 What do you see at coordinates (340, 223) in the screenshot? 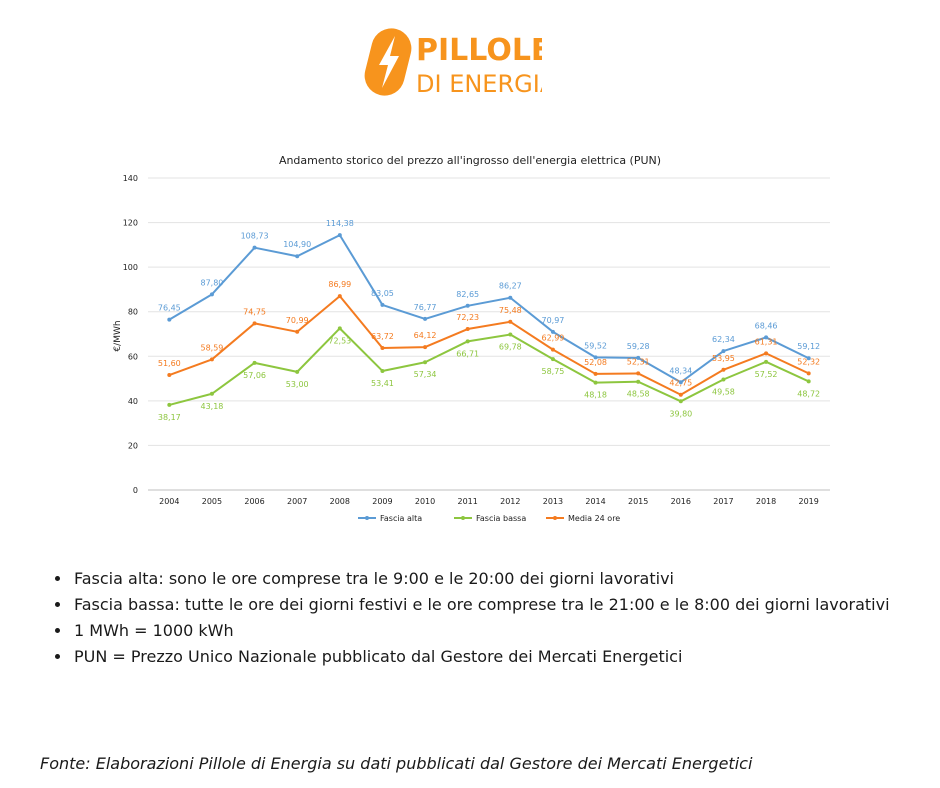
I see `data-label: 114,38` at bounding box center [340, 223].